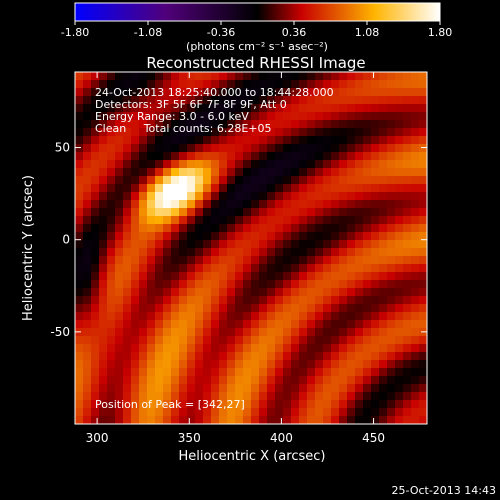 Image resolution: width=500 pixels, height=500 pixels. I want to click on peak-position-label: Position of Peak = [342,27], so click(170, 404).